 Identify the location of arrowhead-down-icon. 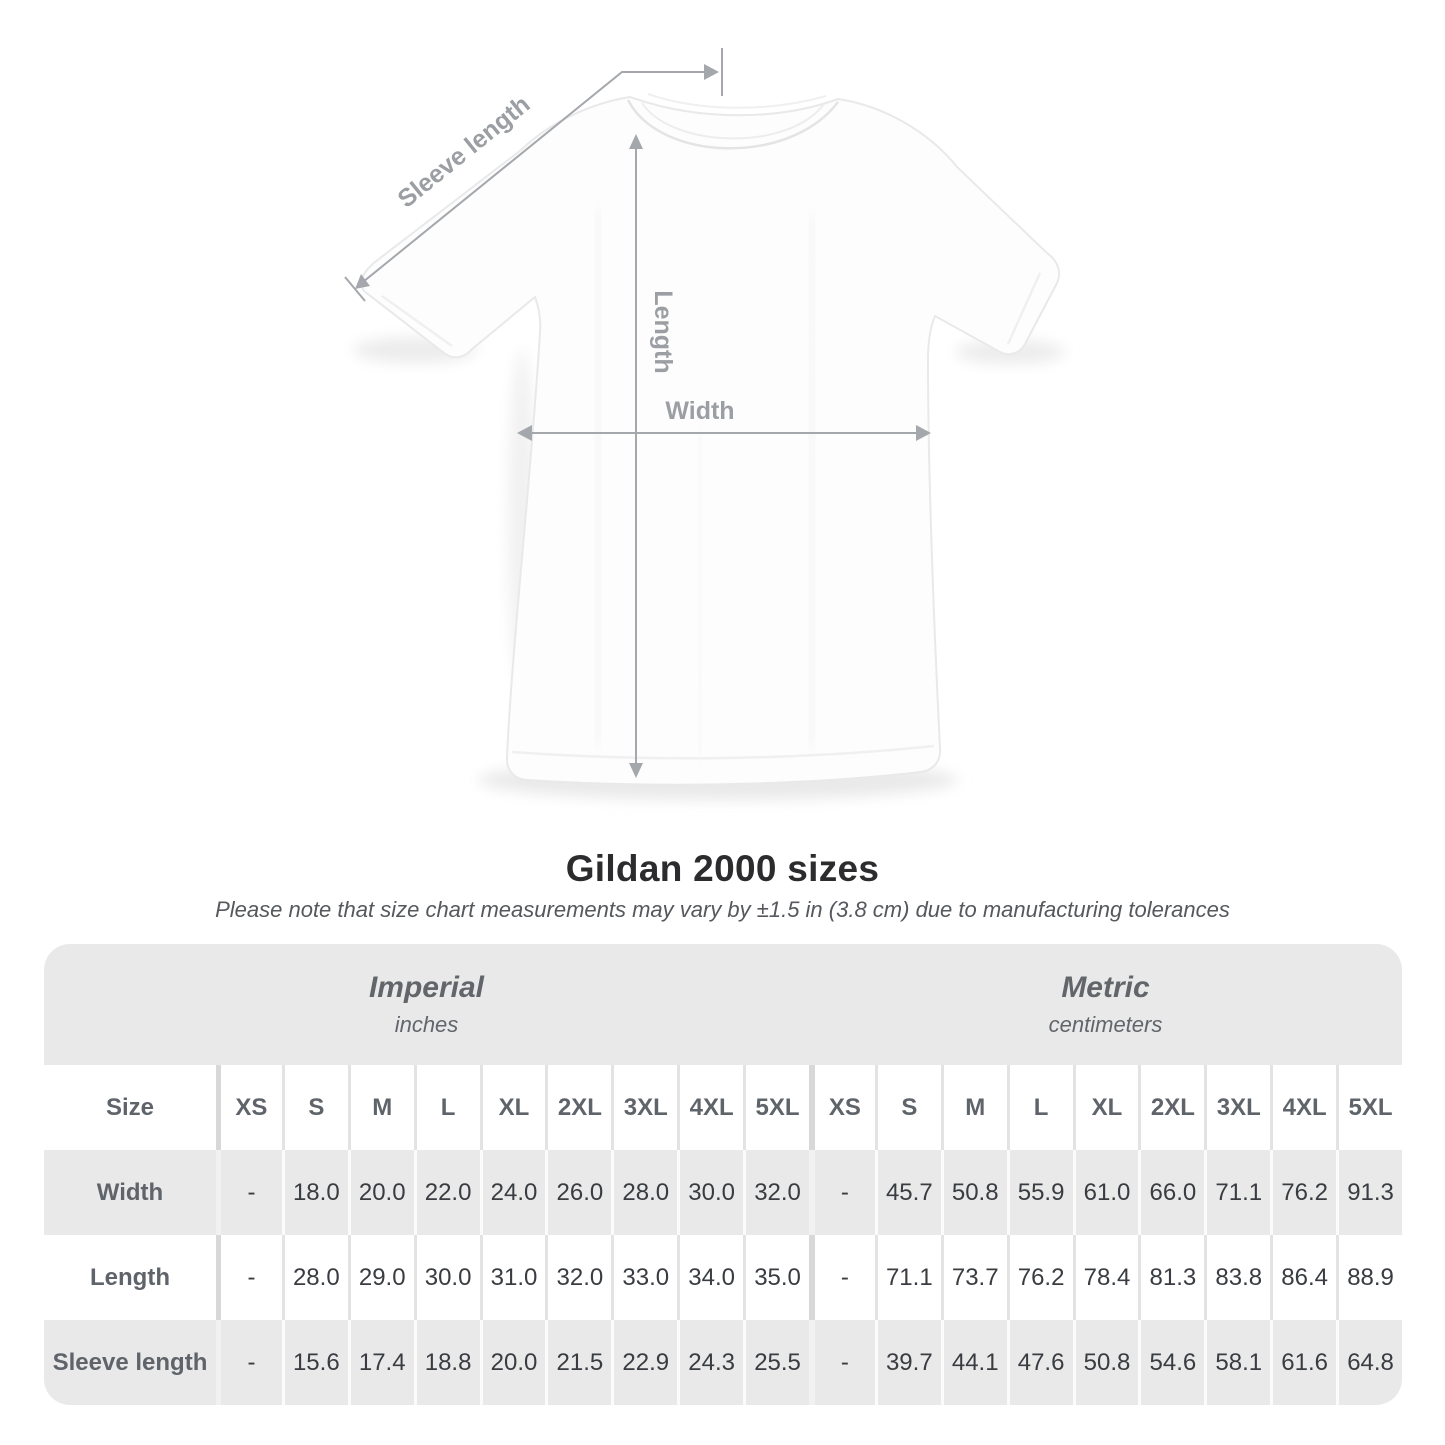
(636, 770).